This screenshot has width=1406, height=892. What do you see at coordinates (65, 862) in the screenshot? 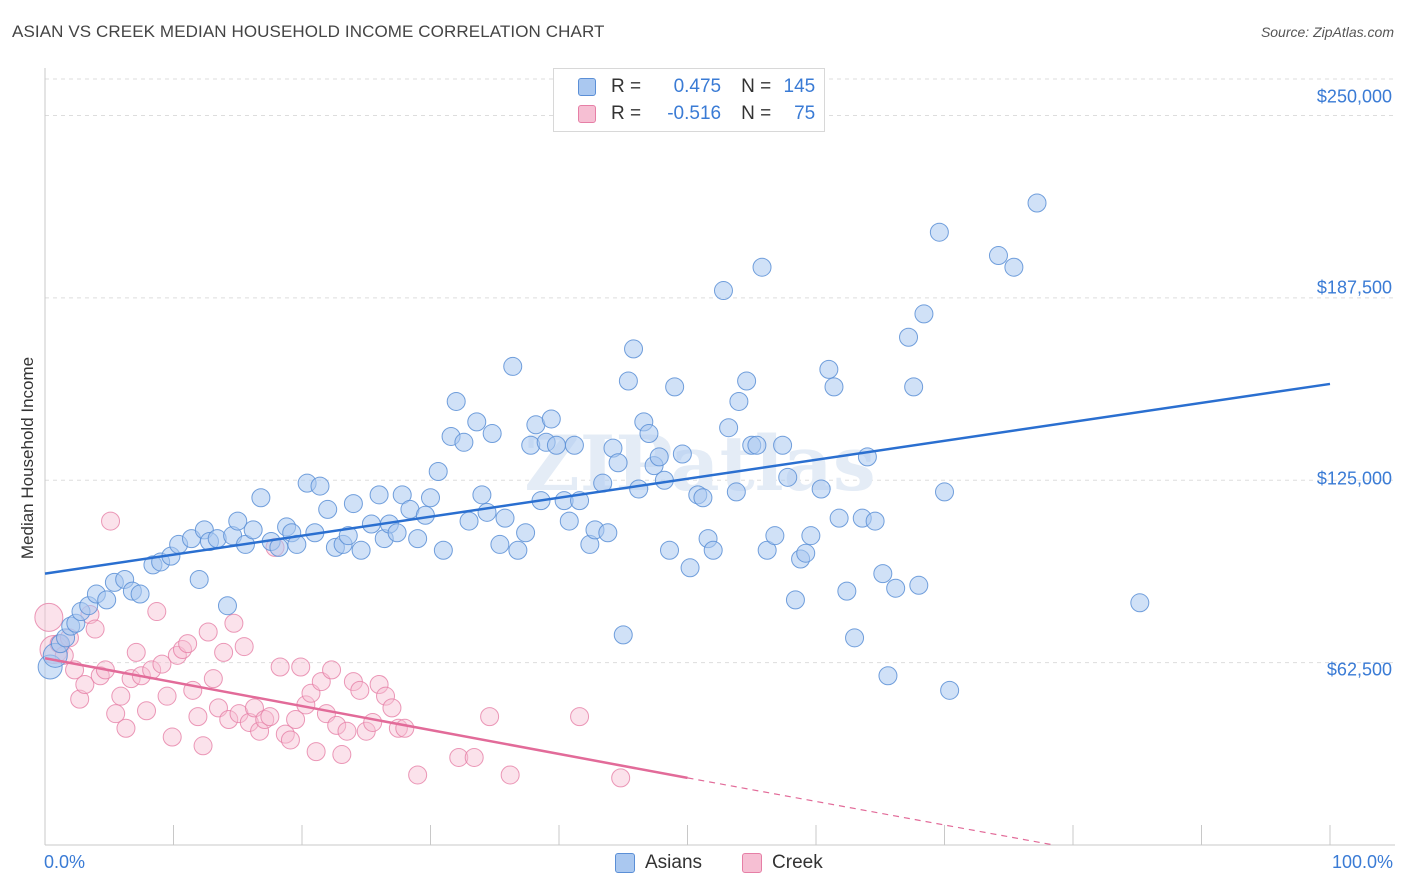
I see `x-tick-label-min: 0.0%` at bounding box center [65, 862].